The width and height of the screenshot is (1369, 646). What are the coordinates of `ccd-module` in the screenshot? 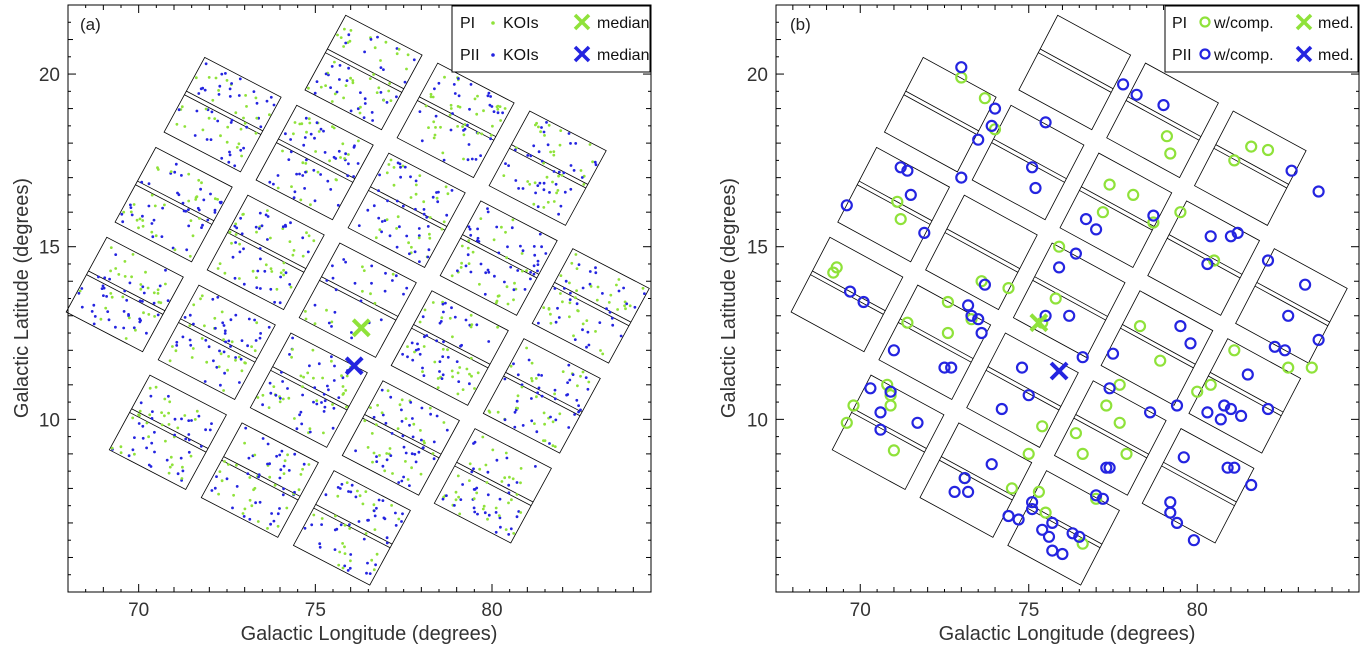 It's located at (1157, 348).